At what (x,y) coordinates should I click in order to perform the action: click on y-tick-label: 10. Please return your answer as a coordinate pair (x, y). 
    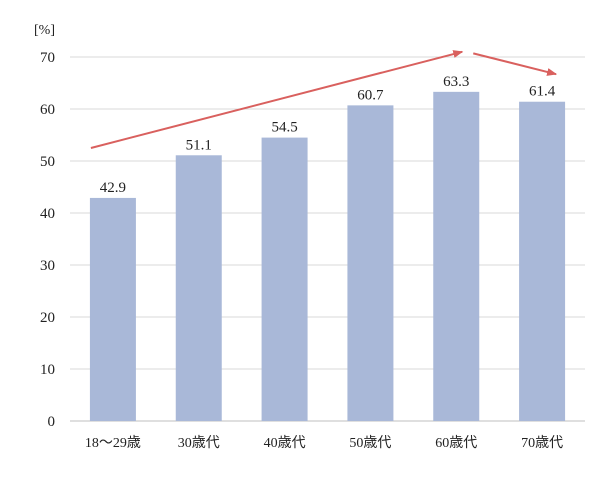
    Looking at the image, I should click on (47, 370).